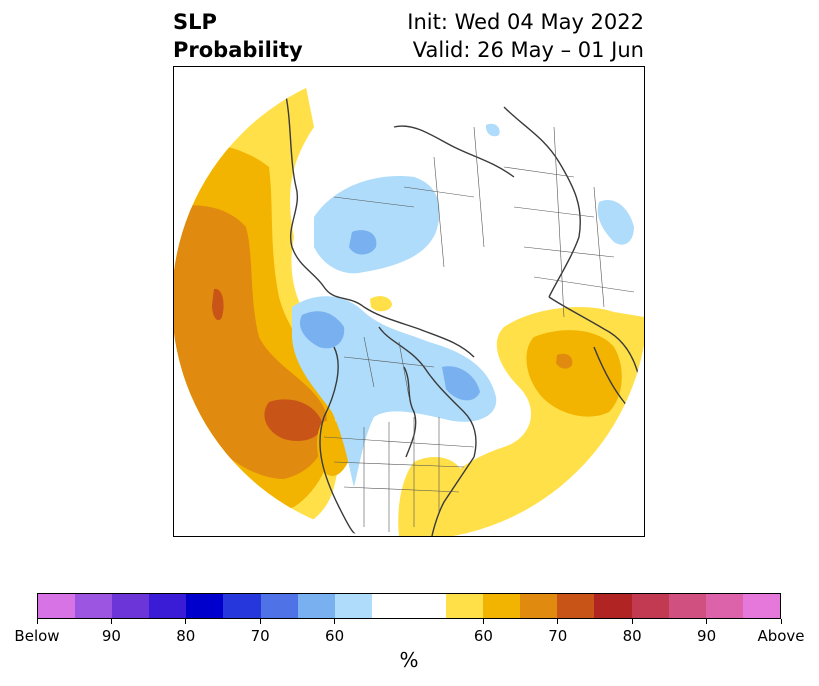 The image size is (819, 686). What do you see at coordinates (37, 636) in the screenshot?
I see `colorbar-tick-label: Below` at bounding box center [37, 636].